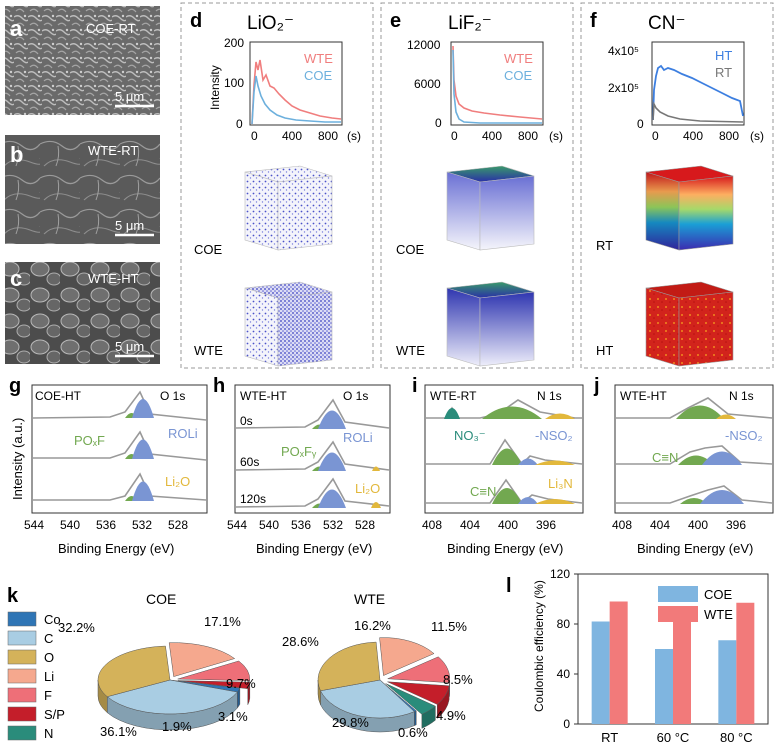 The width and height of the screenshot is (780, 749). Describe the element at coordinates (560, 574) in the screenshot. I see `y-tick-label: 120` at that location.